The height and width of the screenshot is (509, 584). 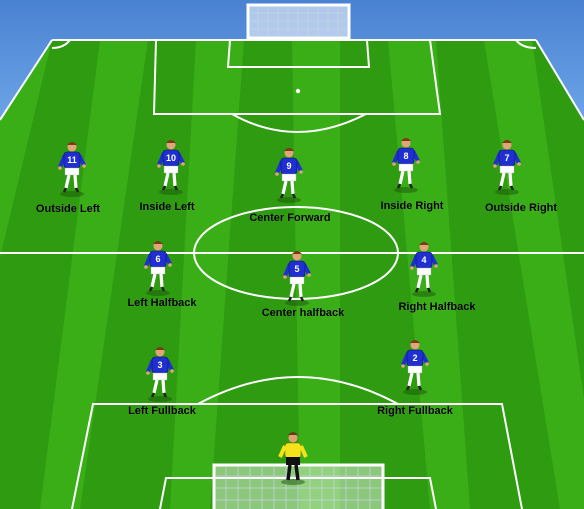 I want to click on jersey-number: 4, so click(x=423, y=260).